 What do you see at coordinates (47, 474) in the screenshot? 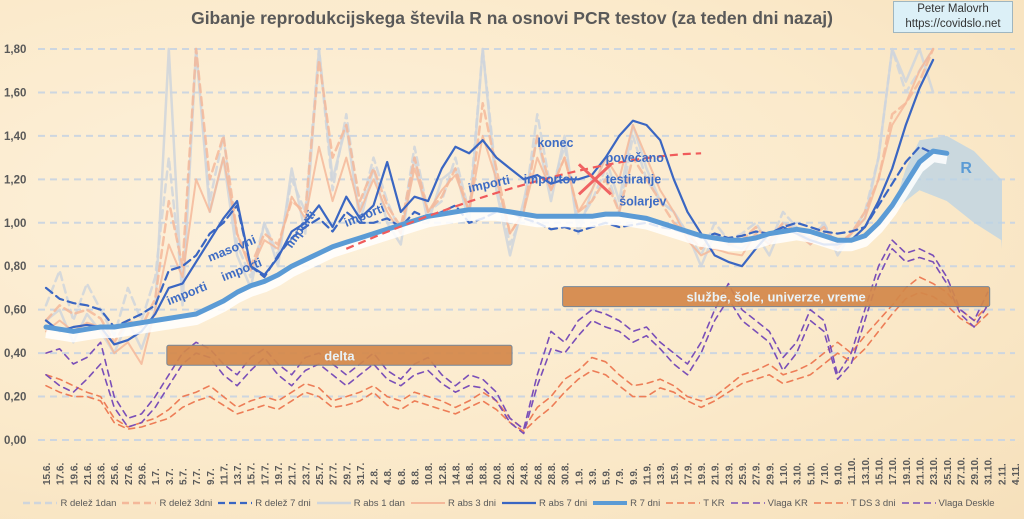
I see `x-tick-label: 15.6.` at bounding box center [47, 474].